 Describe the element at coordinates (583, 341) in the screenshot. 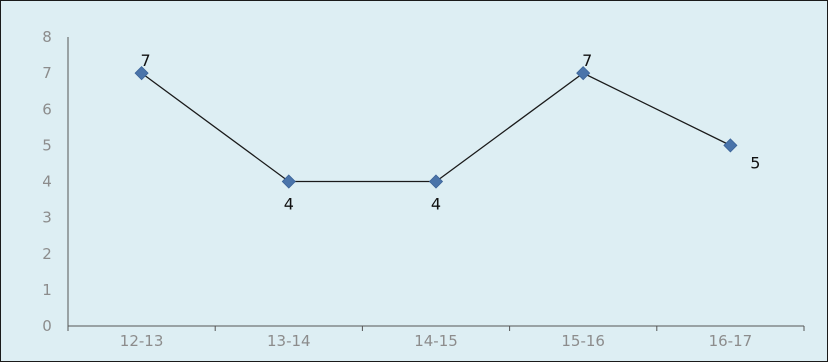

I see `x-tick-label: 15-16` at that location.